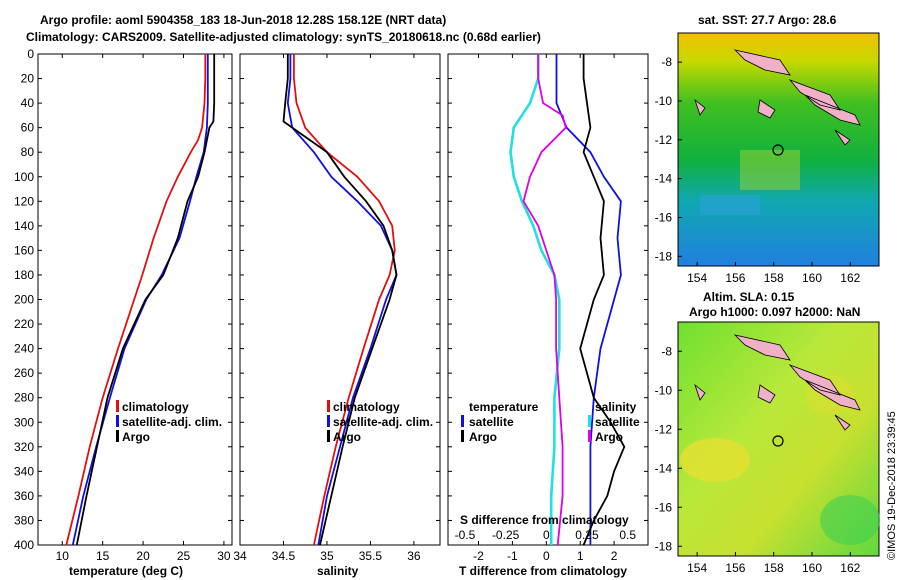 The width and height of the screenshot is (900, 580). What do you see at coordinates (224, 556) in the screenshot?
I see `x-tick-label: 30` at bounding box center [224, 556].